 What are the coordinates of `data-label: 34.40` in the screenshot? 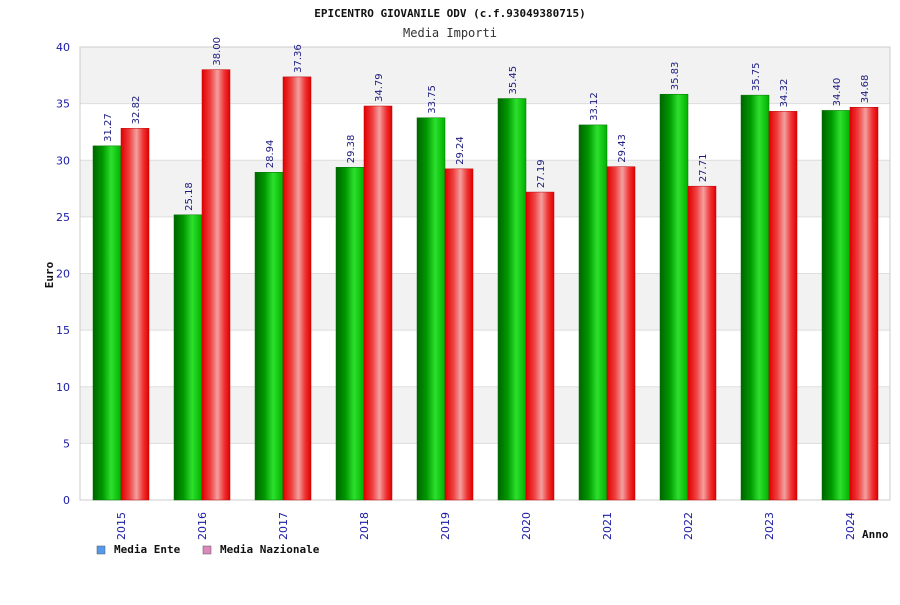 It's located at (837, 92).